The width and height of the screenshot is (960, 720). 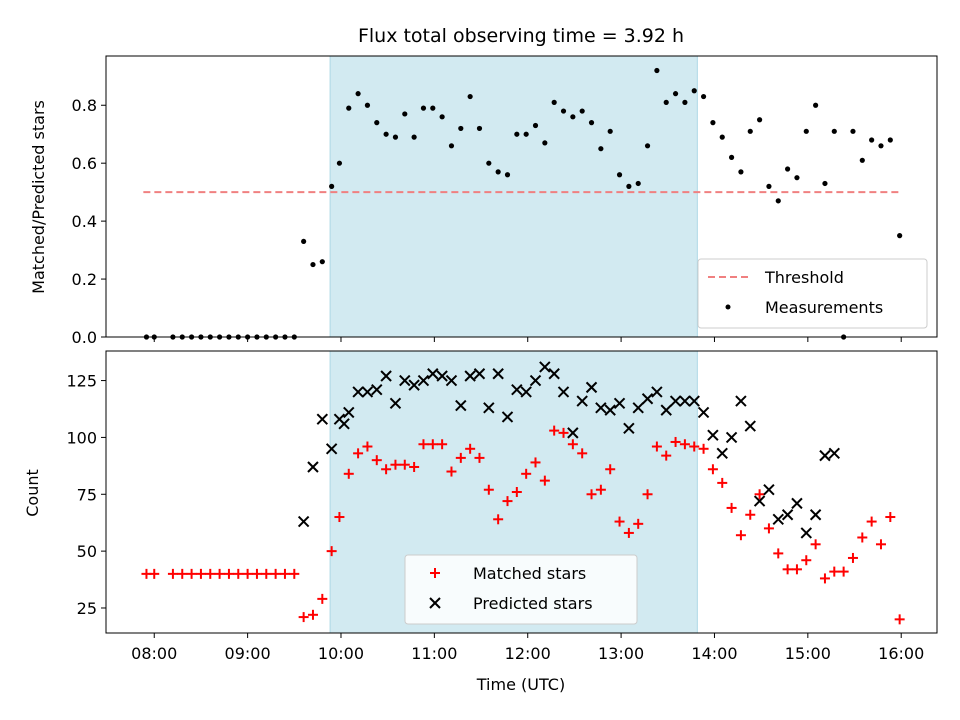 I want to click on legend-matched-marker, so click(x=435, y=573).